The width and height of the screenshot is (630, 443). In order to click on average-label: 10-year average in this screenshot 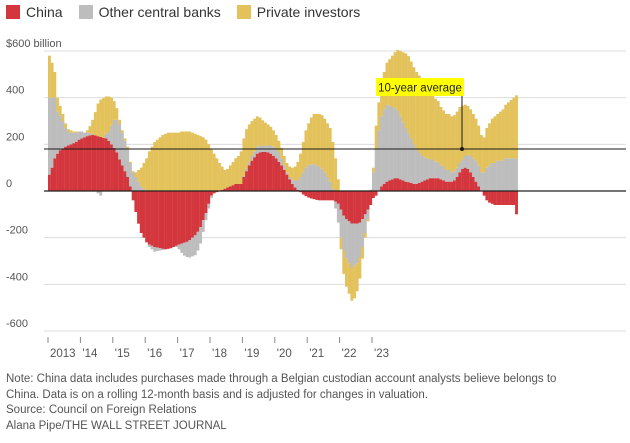, I will do `click(420, 89)`.